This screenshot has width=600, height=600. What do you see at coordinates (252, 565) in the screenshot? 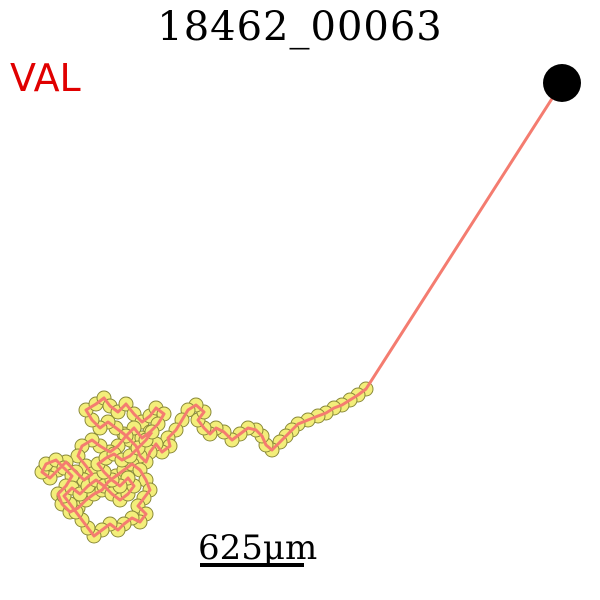
I see `scale-bar` at bounding box center [252, 565].